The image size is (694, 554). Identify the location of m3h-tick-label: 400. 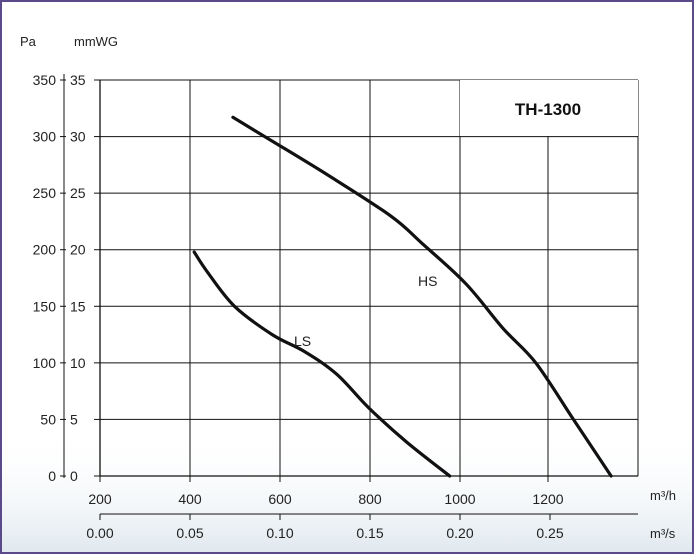
(190, 499).